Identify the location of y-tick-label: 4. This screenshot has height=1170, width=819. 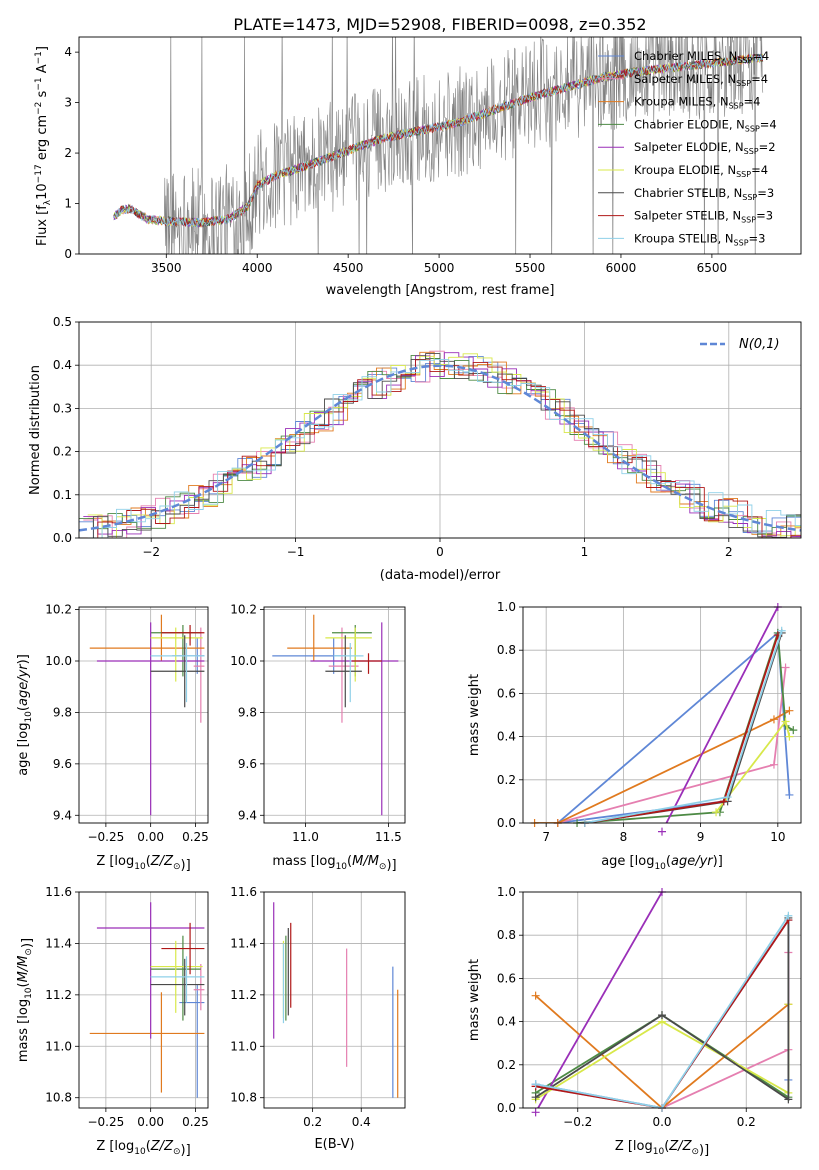
(68, 52).